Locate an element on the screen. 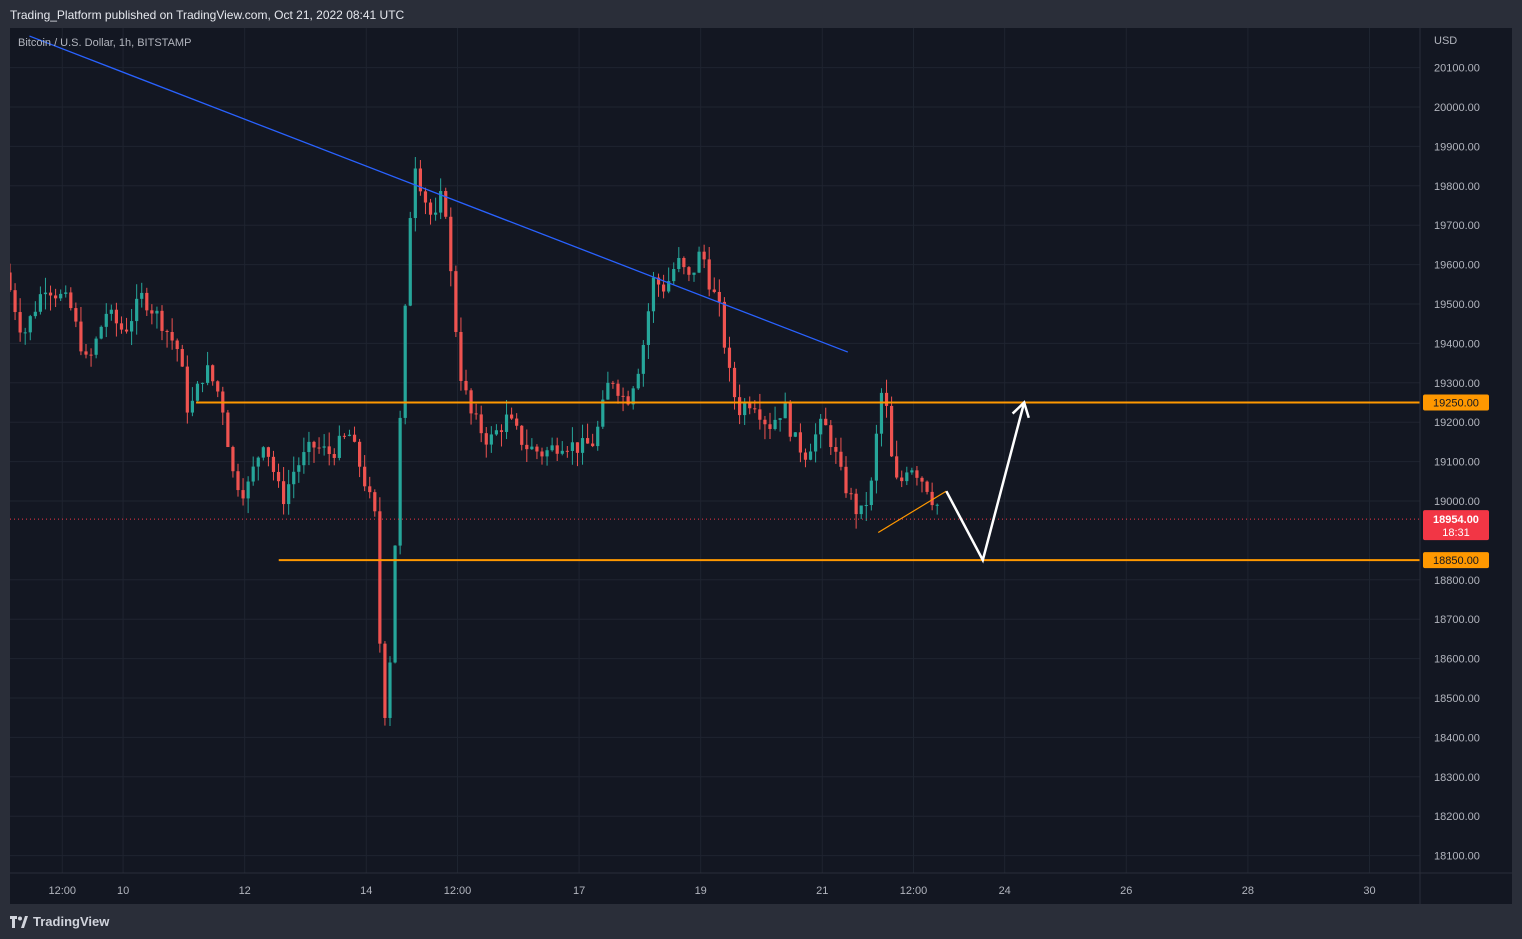 The height and width of the screenshot is (939, 1522). x-tick-label: 10 is located at coordinates (123, 891).